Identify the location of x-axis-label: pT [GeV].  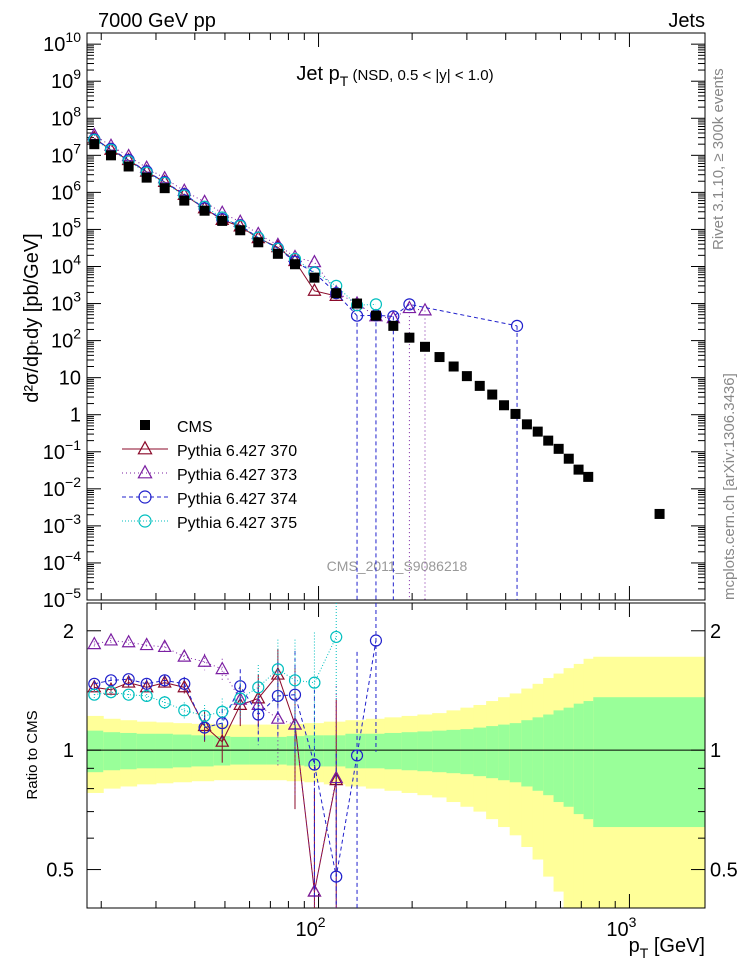
(667, 948).